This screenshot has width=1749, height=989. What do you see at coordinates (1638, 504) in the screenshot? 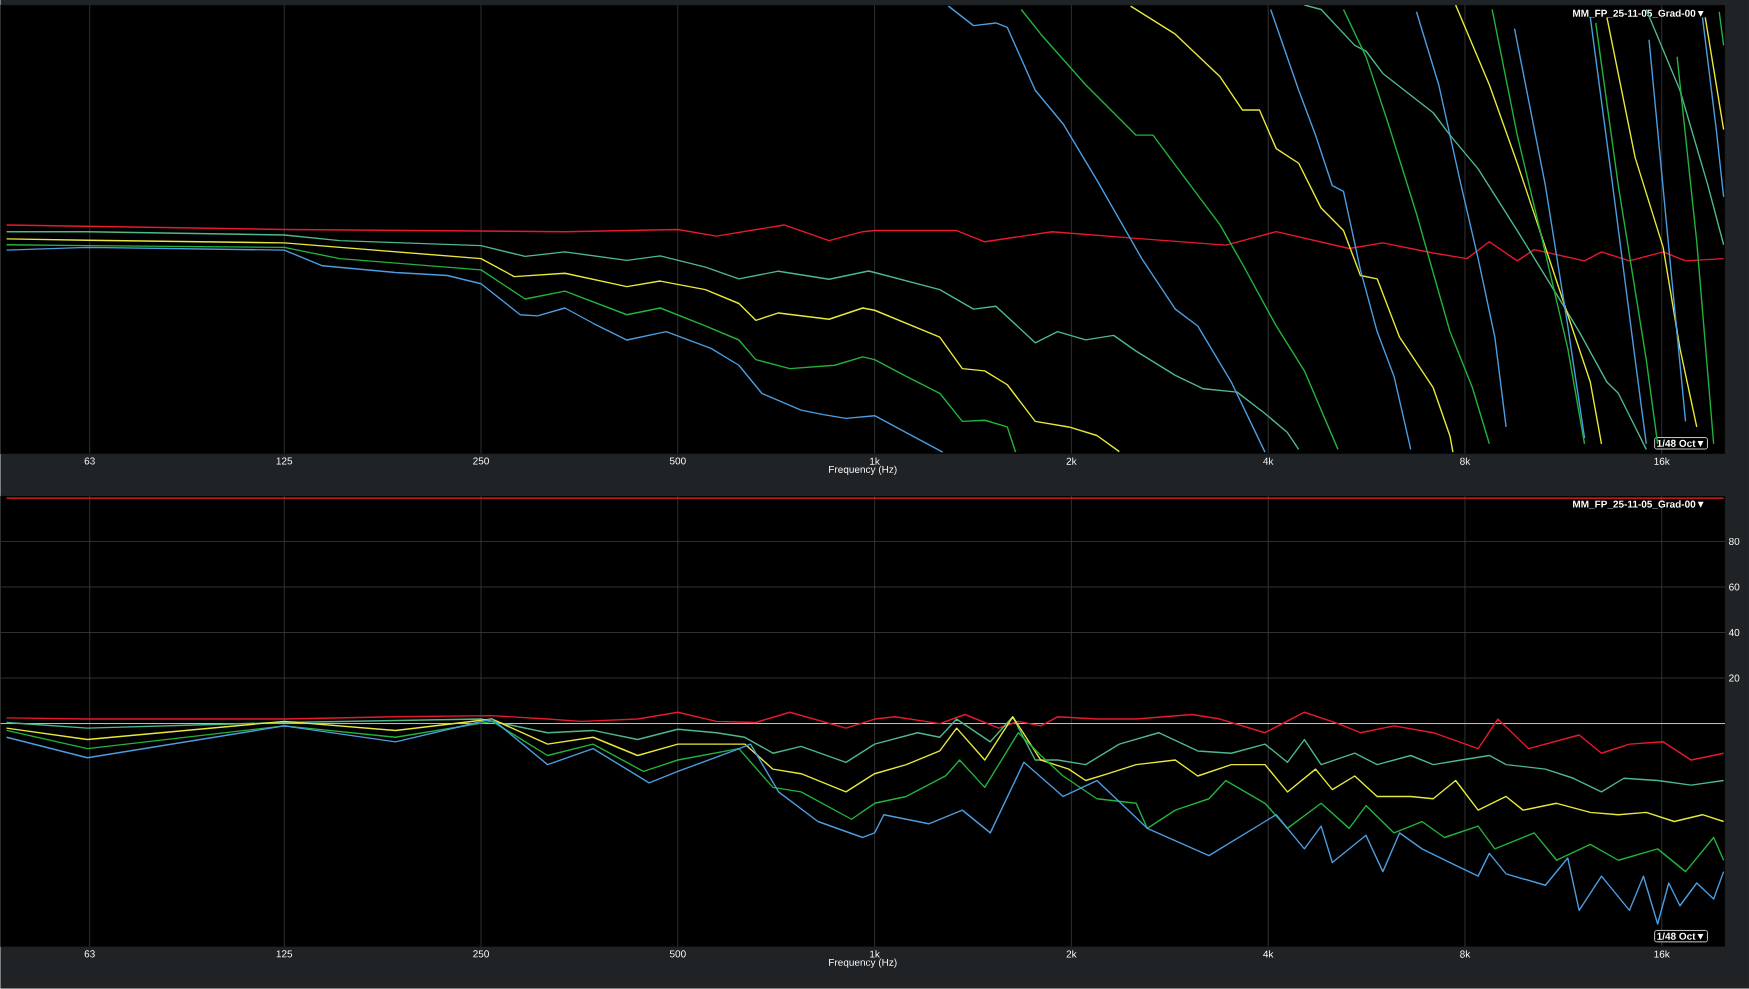
I see `annotation: MM_FP_25-11-05_Grad-00▼` at bounding box center [1638, 504].